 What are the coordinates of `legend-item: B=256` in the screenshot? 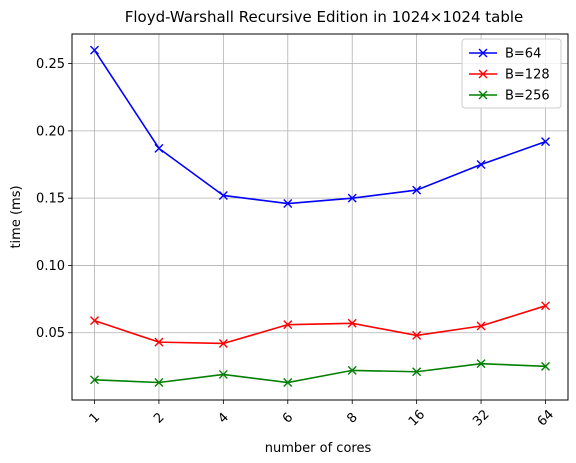 It's located at (509, 96).